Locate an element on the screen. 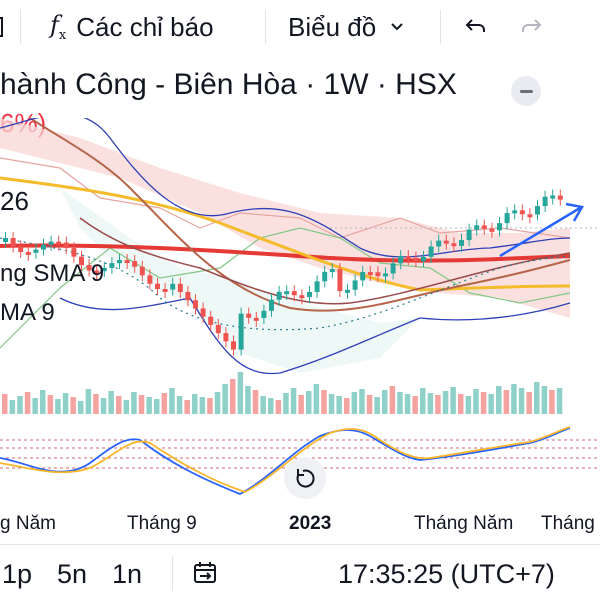 Image resolution: width=600 pixels, height=600 pixels. undo-button is located at coordinates (476, 27).